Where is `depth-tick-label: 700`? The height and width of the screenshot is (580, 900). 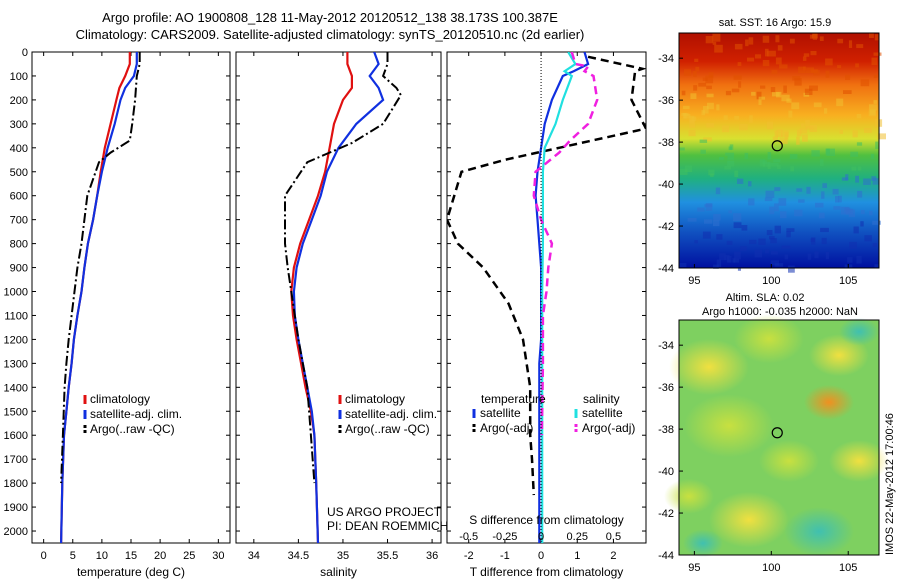
depth-tick-label: 700 is located at coordinates (19, 221).